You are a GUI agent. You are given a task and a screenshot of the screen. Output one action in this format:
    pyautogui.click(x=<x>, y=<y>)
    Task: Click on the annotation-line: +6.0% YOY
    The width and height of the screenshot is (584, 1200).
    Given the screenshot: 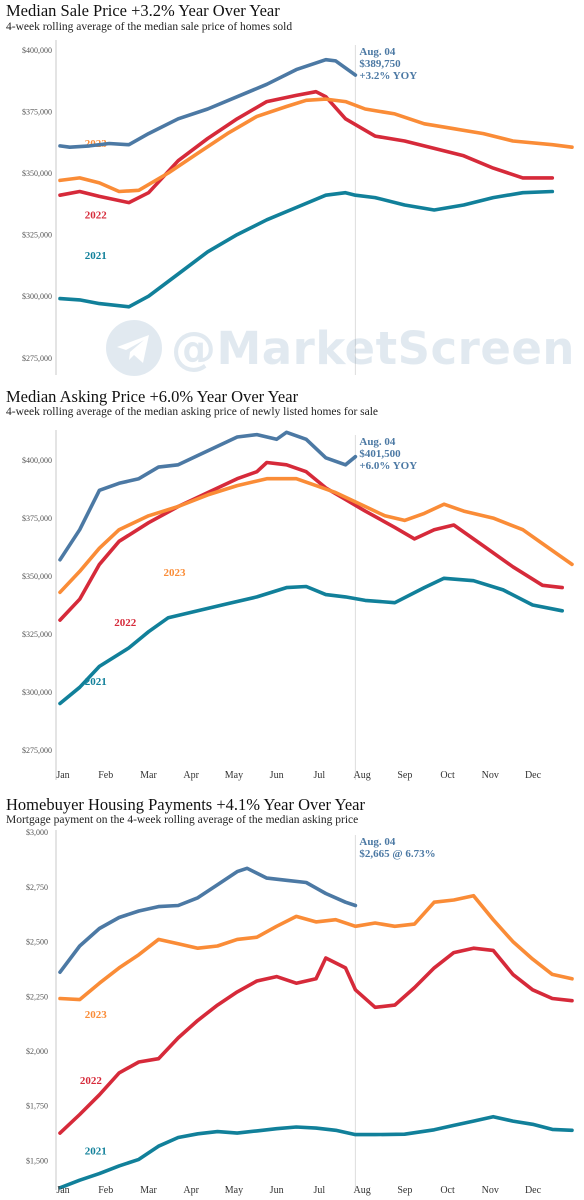 What is the action you would take?
    pyautogui.click(x=388, y=466)
    